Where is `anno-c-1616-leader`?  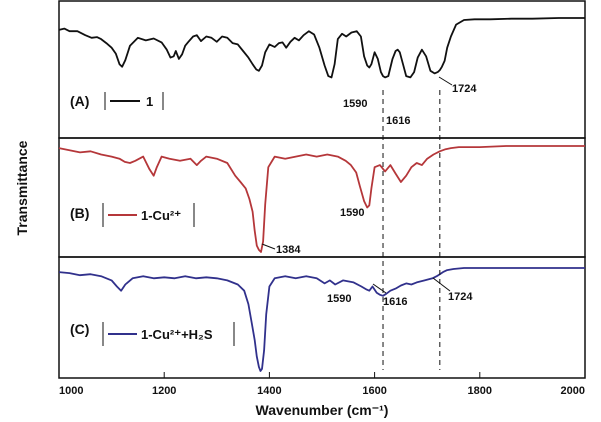
anno-c-1616-leader is located at coordinates (379, 288).